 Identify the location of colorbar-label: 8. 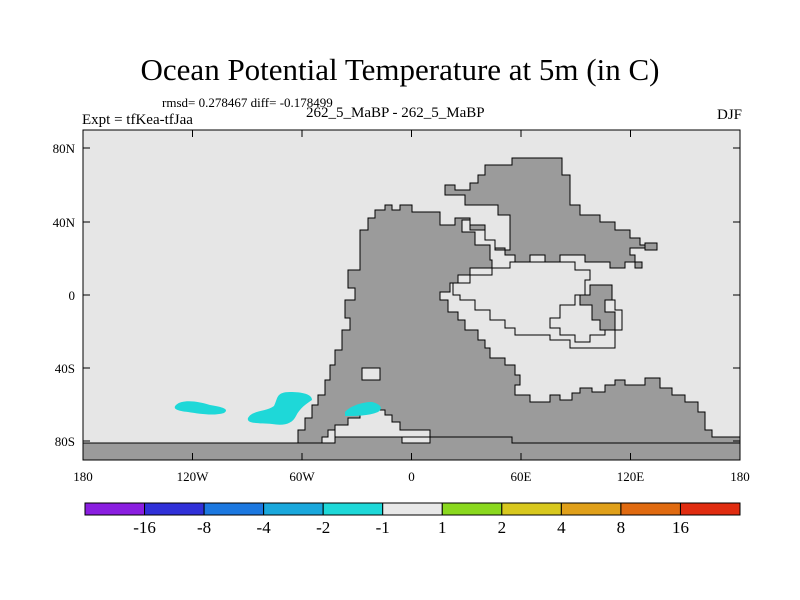
(621, 527).